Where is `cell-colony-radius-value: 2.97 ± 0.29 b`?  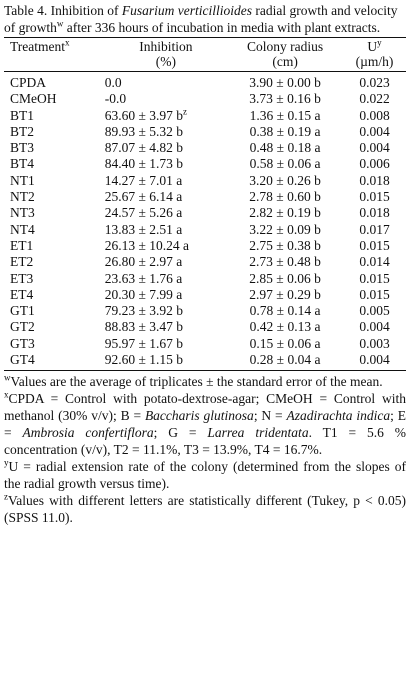 cell-colony-radius-value: 2.97 ± 0.29 b is located at coordinates (285, 294).